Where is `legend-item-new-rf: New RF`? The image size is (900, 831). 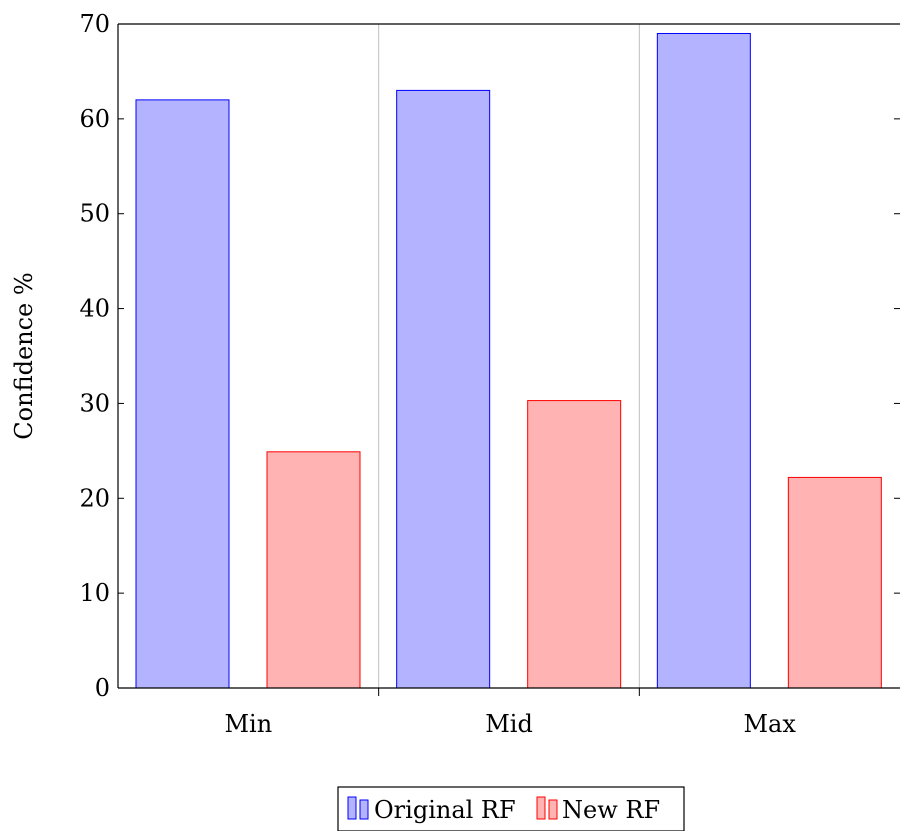 legend-item-new-rf: New RF is located at coordinates (598, 810).